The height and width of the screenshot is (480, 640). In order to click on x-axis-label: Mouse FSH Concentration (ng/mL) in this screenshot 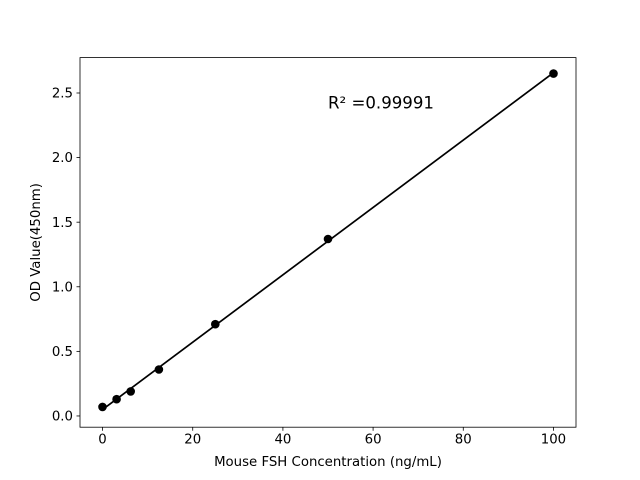, I will do `click(328, 462)`.